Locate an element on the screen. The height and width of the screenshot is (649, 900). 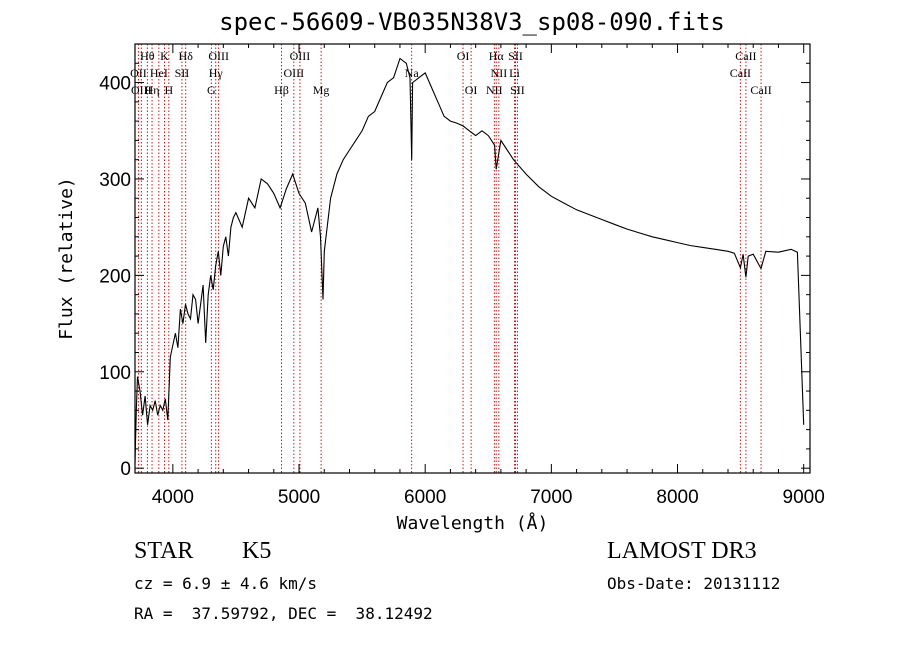
chart-title: spec-56609-VB035N38V3_sp08-090.fits is located at coordinates (472, 22).